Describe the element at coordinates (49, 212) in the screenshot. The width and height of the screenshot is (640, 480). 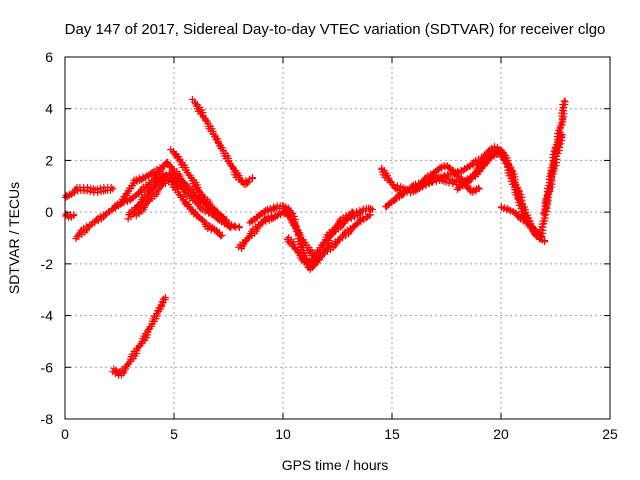
I see `y-tick-label: 0` at that location.